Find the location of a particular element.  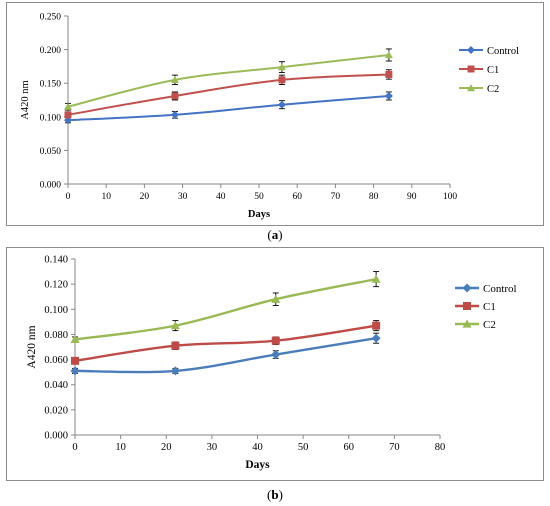

caption-b: (b) is located at coordinates (275, 495).